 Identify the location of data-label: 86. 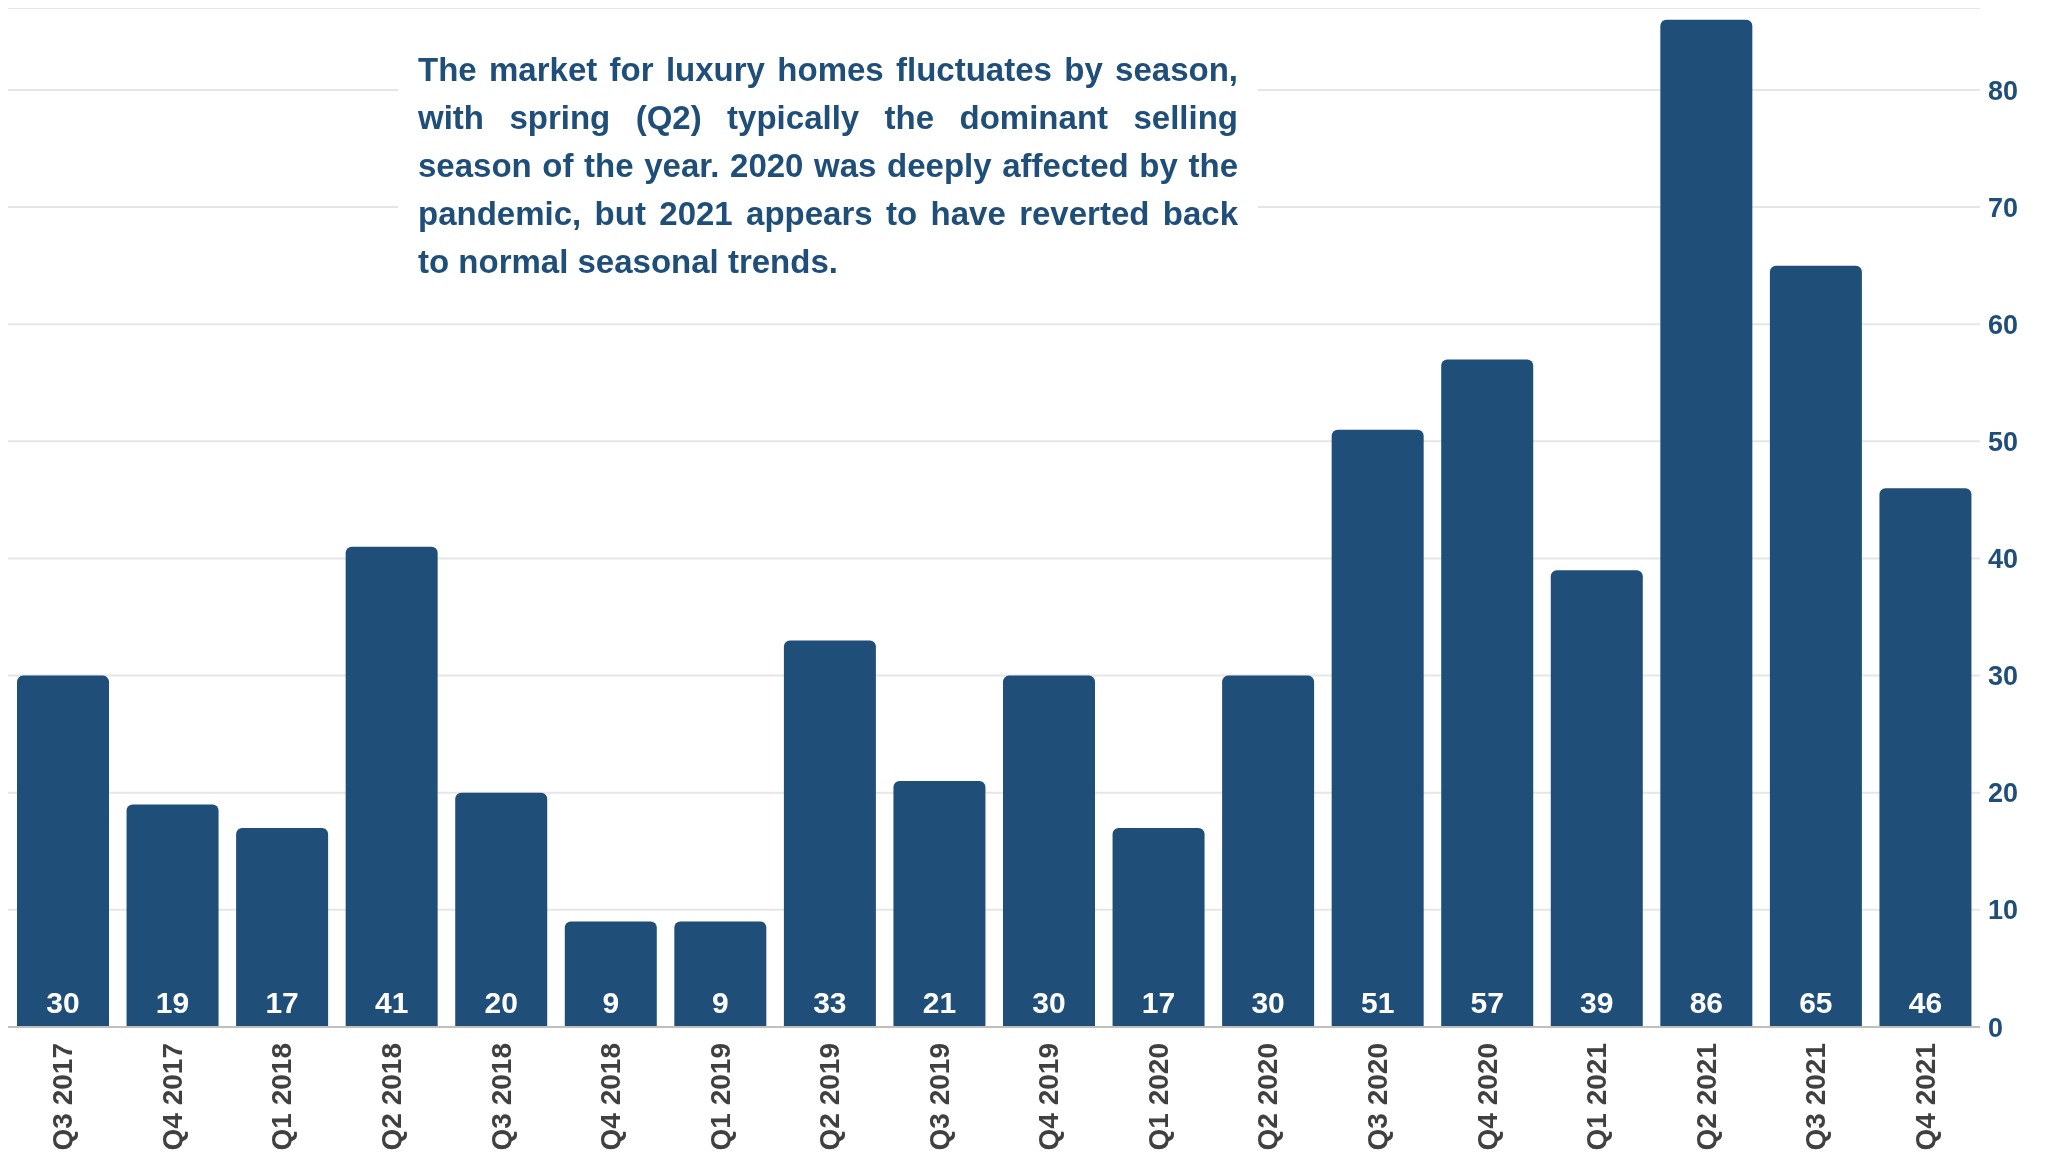
(1706, 1002).